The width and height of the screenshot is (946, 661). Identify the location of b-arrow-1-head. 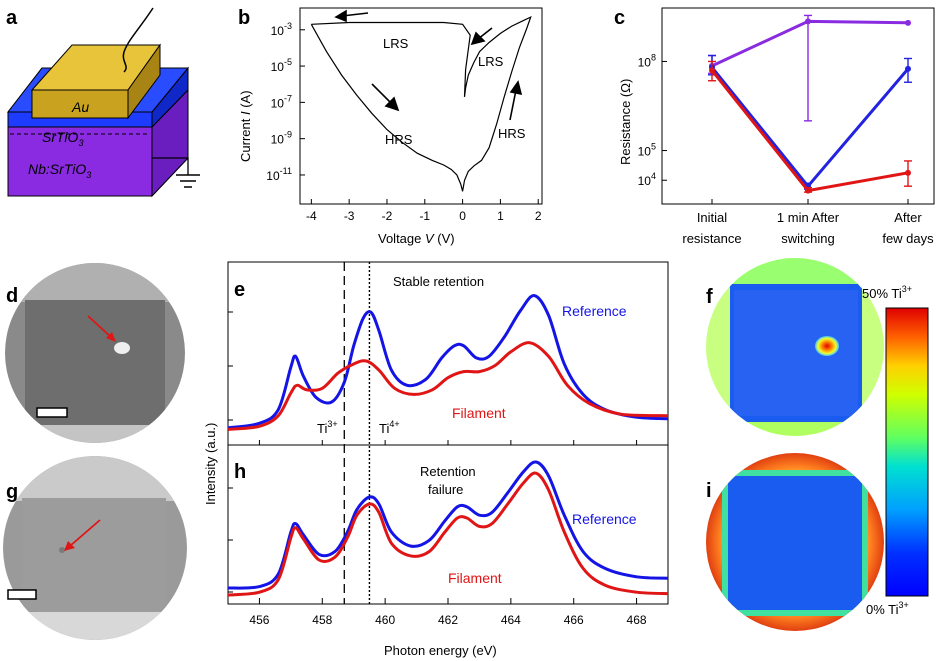
(340, 16).